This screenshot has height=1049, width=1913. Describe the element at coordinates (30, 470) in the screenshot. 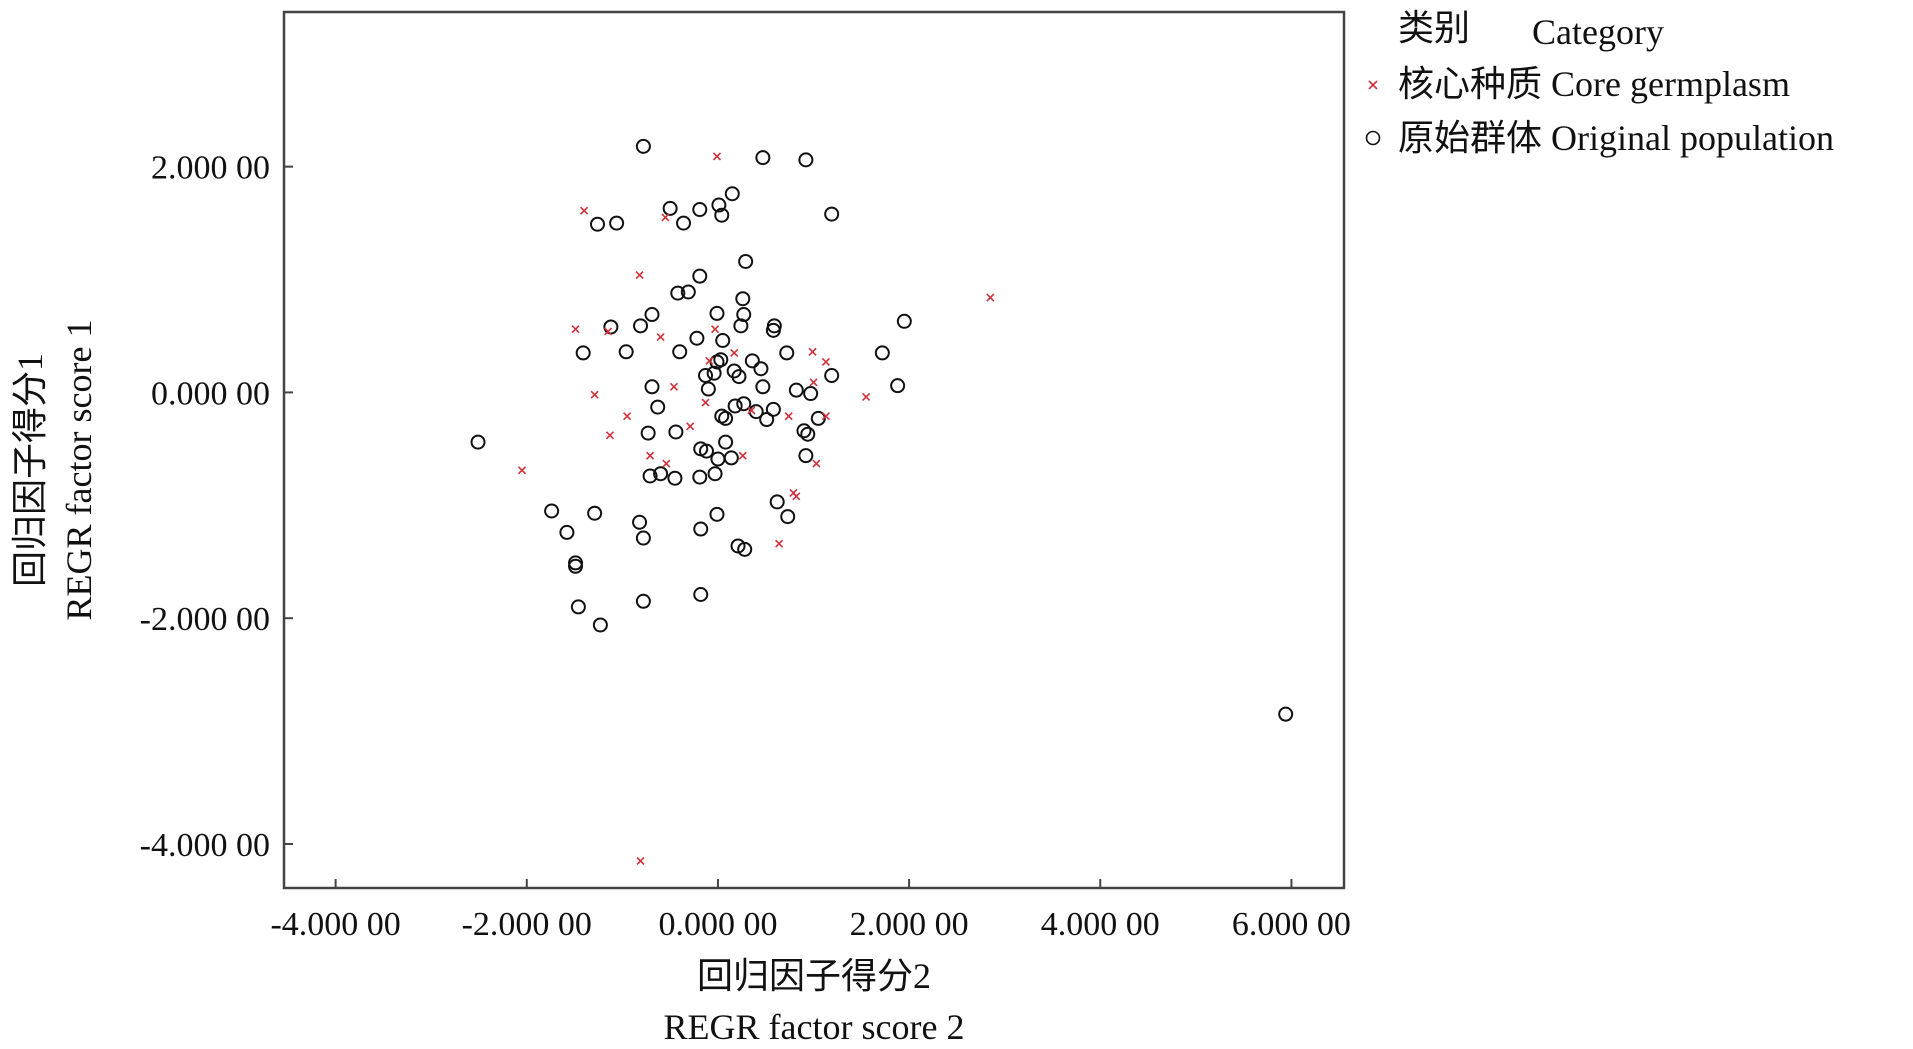

I see `y-axis-title-cn: 回归因子得分1` at that location.